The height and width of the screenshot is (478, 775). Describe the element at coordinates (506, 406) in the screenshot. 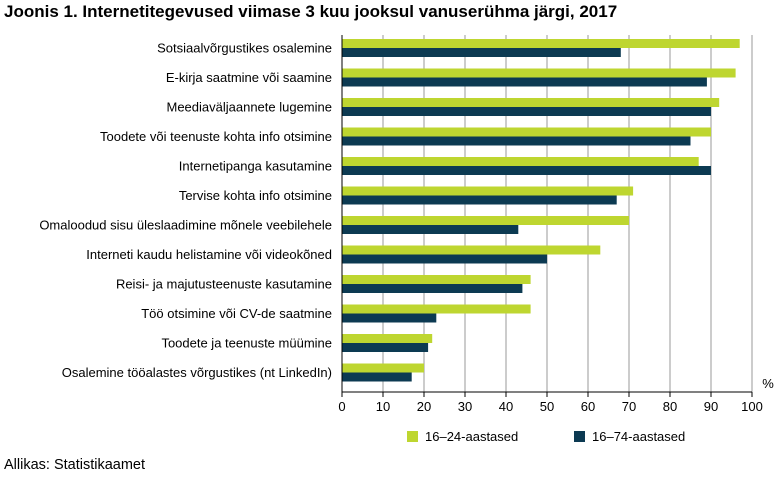

I see `x-tick-label: 40` at that location.